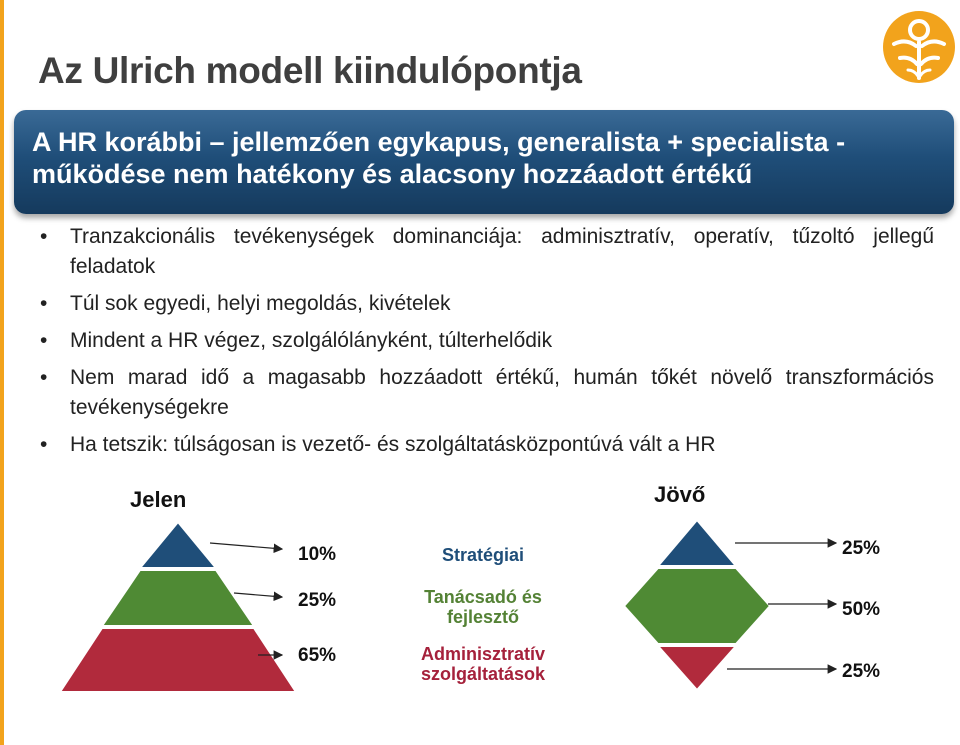 This screenshot has width=960, height=745. What do you see at coordinates (697, 668) in the screenshot?
I see `future-bottom-level` at bounding box center [697, 668].